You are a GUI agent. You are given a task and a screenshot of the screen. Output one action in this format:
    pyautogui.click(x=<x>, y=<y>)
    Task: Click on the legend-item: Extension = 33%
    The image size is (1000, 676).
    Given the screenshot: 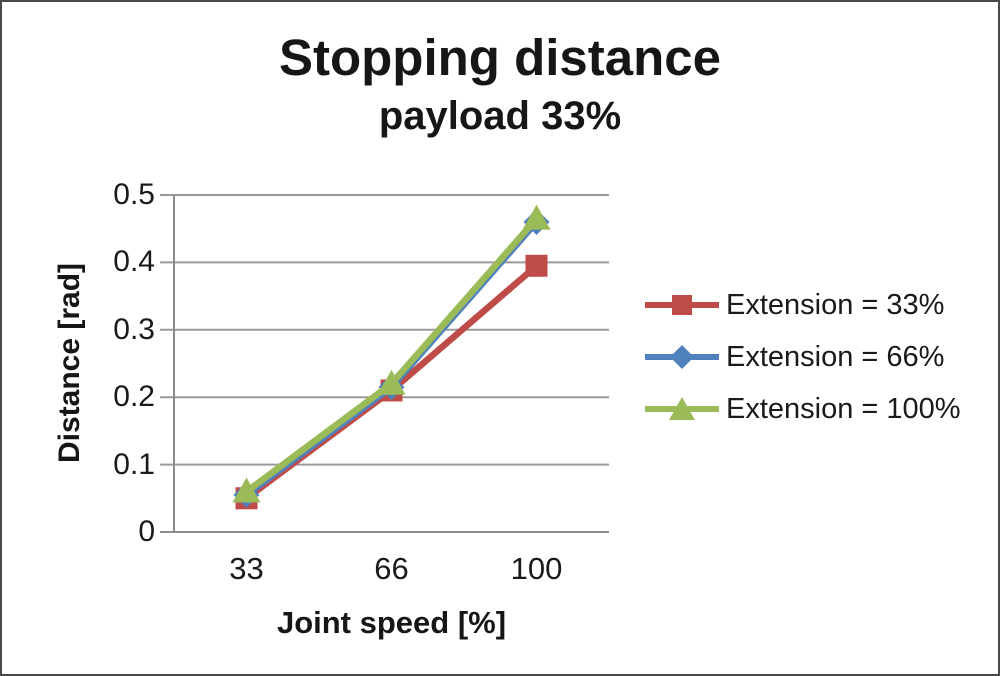 What is the action you would take?
    pyautogui.click(x=803, y=305)
    